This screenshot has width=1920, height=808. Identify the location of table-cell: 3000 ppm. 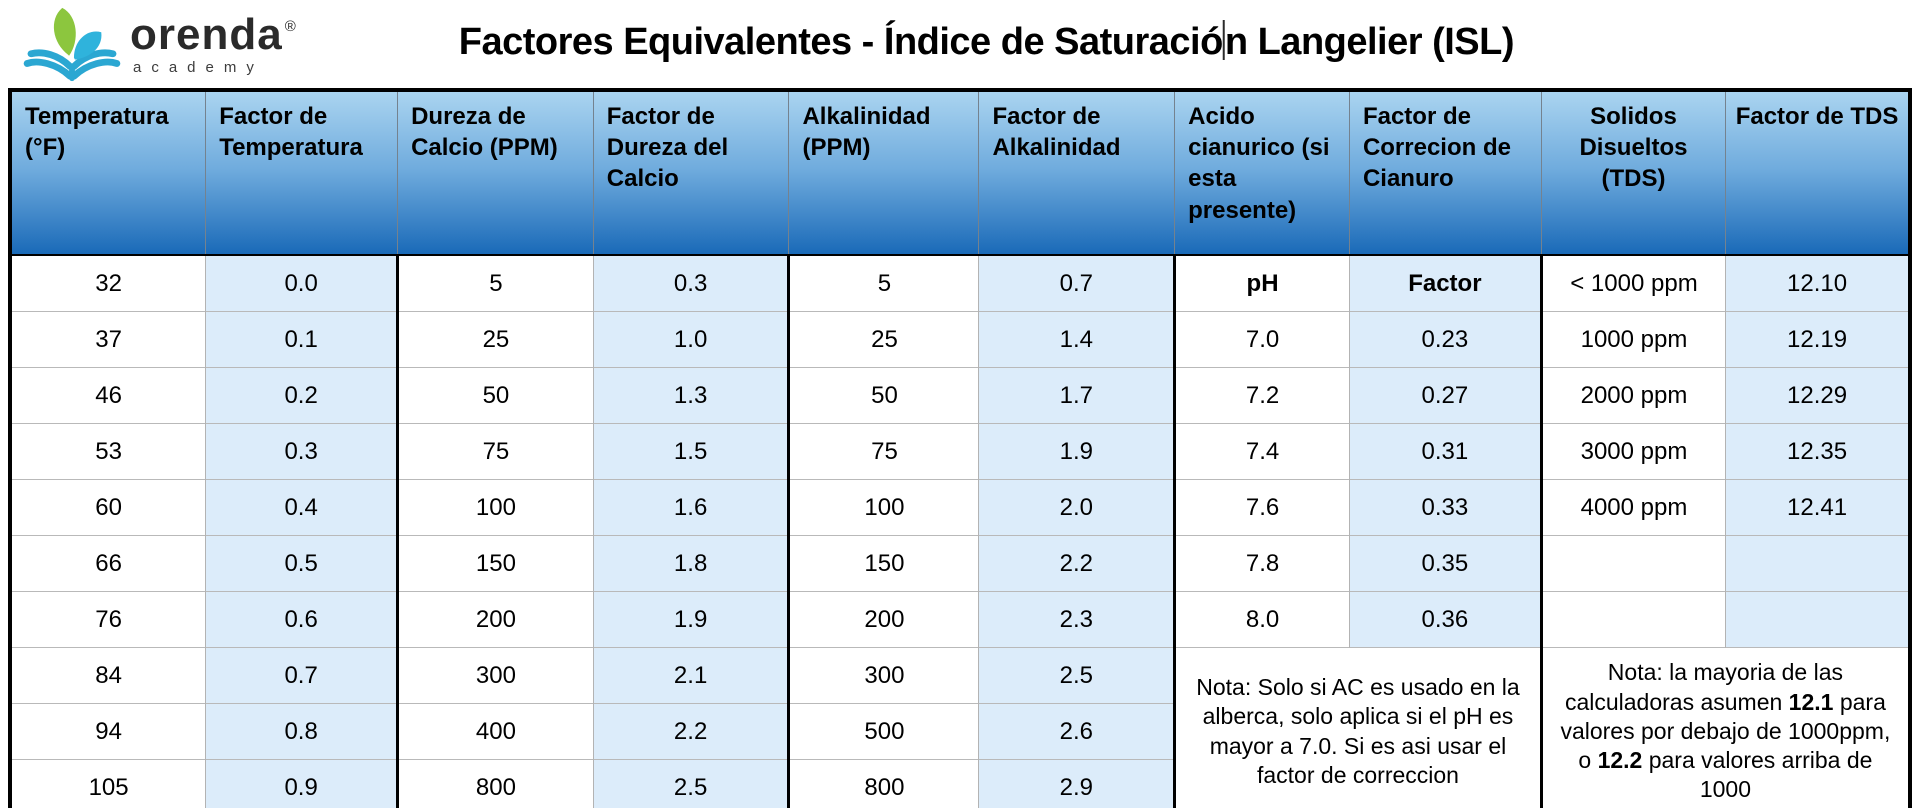
(1634, 451).